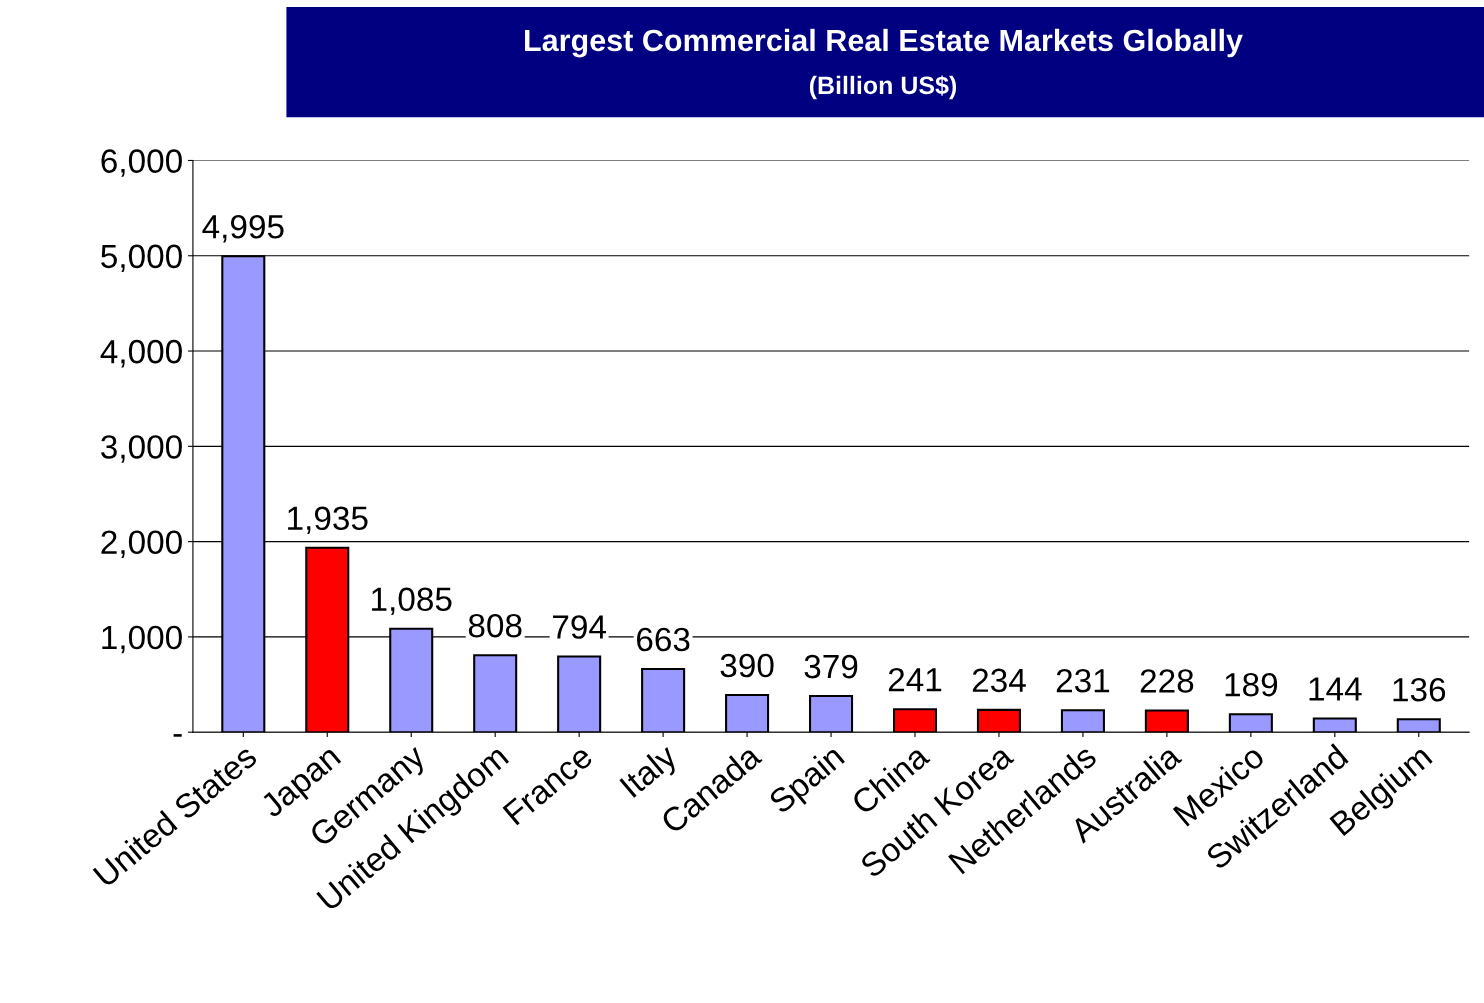 Image resolution: width=1484 pixels, height=1003 pixels. I want to click on data-label: 228, so click(1167, 681).